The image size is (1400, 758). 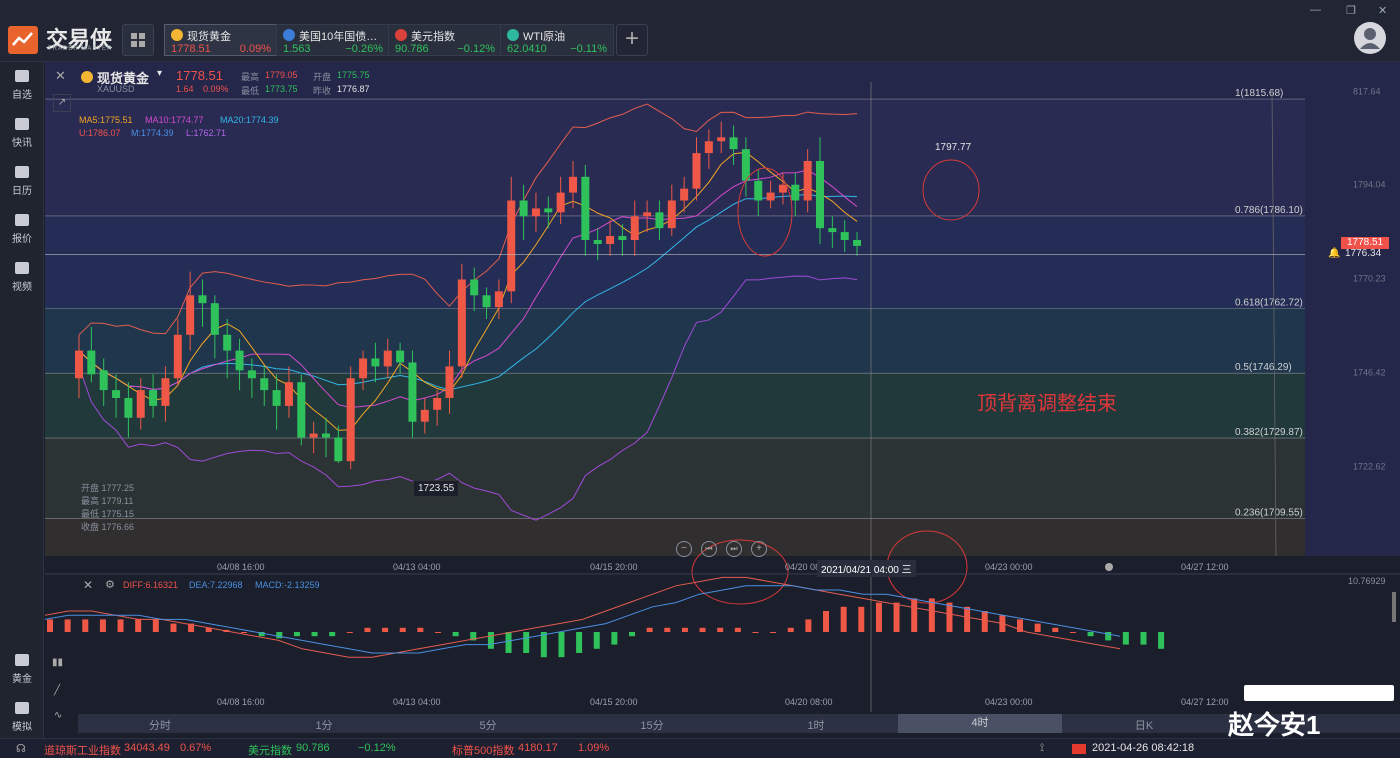 What do you see at coordinates (816, 726) in the screenshot?
I see `period-4: 1时` at bounding box center [816, 726].